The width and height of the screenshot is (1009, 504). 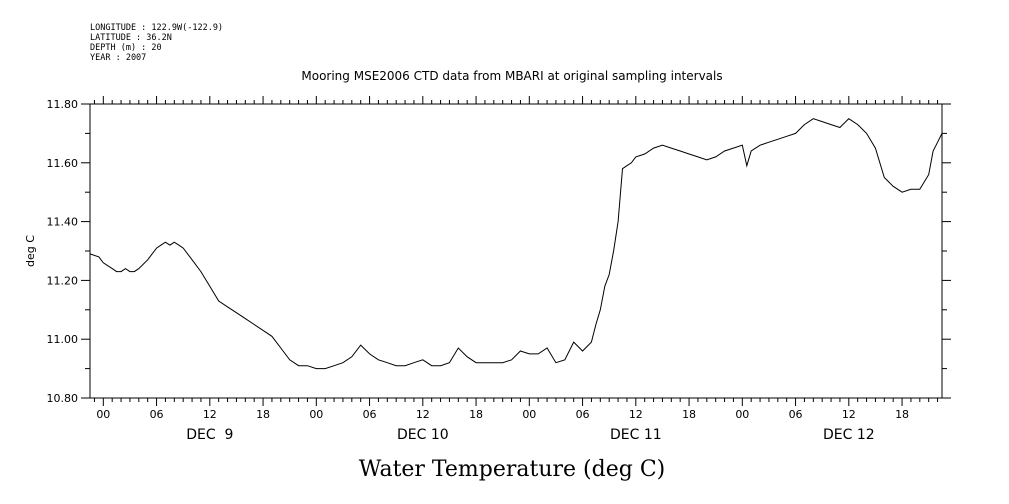 What do you see at coordinates (126, 48) in the screenshot?
I see `meta-depth: DEPTH (m) : 20` at bounding box center [126, 48].